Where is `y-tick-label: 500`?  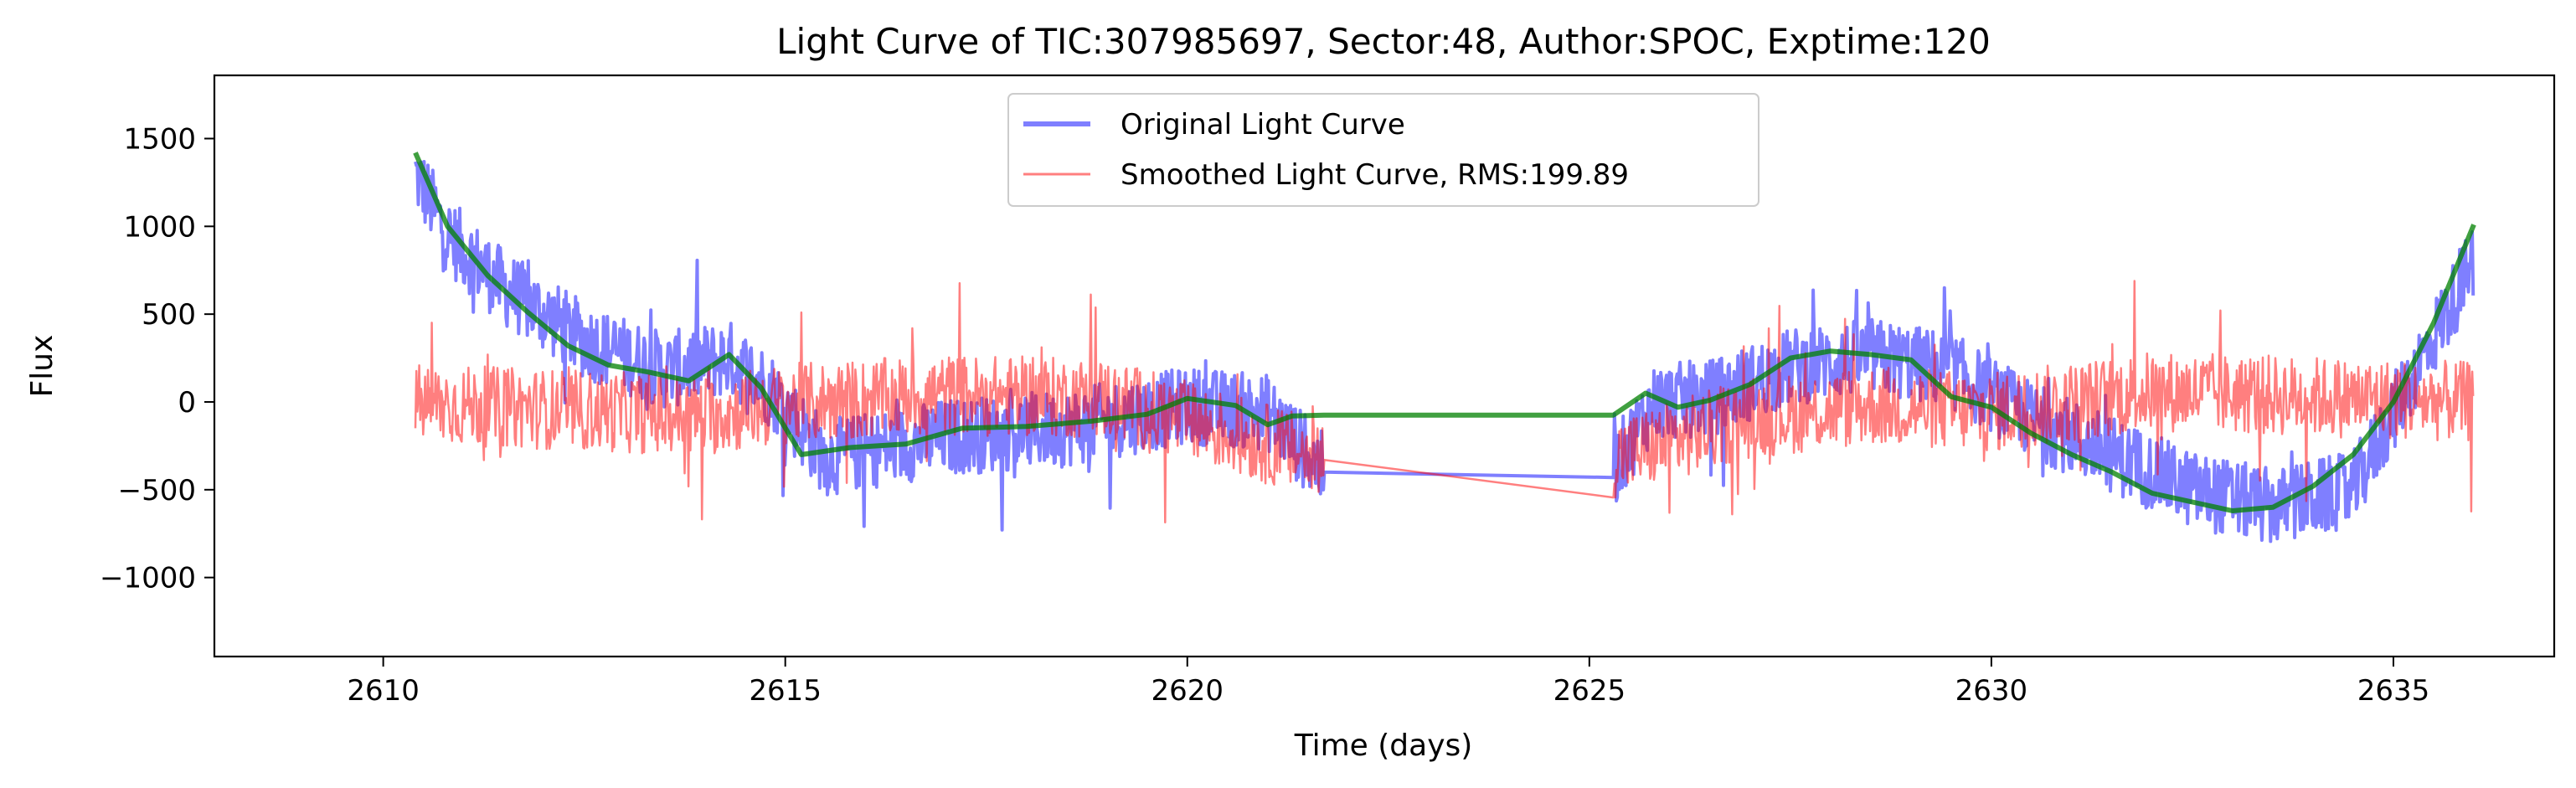 y-tick-label: 500 is located at coordinates (169, 315).